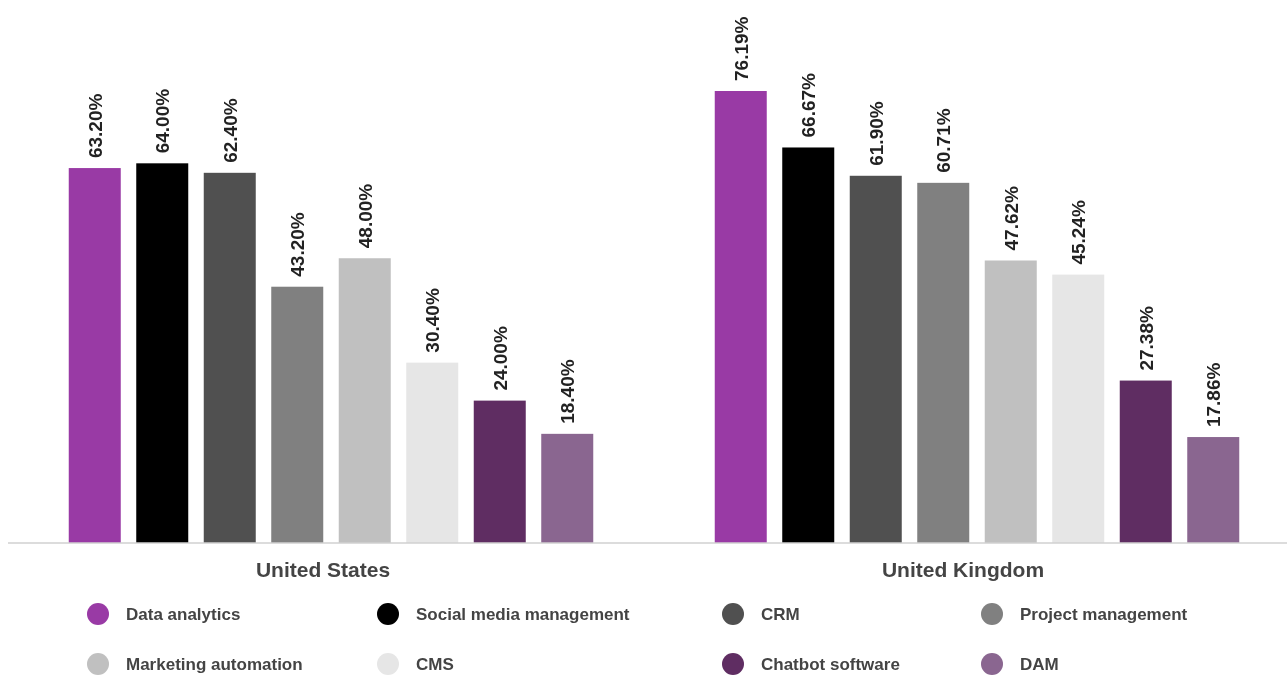 The width and height of the screenshot is (1287, 680). What do you see at coordinates (298, 244) in the screenshot?
I see `data-label: 43.20%` at bounding box center [298, 244].